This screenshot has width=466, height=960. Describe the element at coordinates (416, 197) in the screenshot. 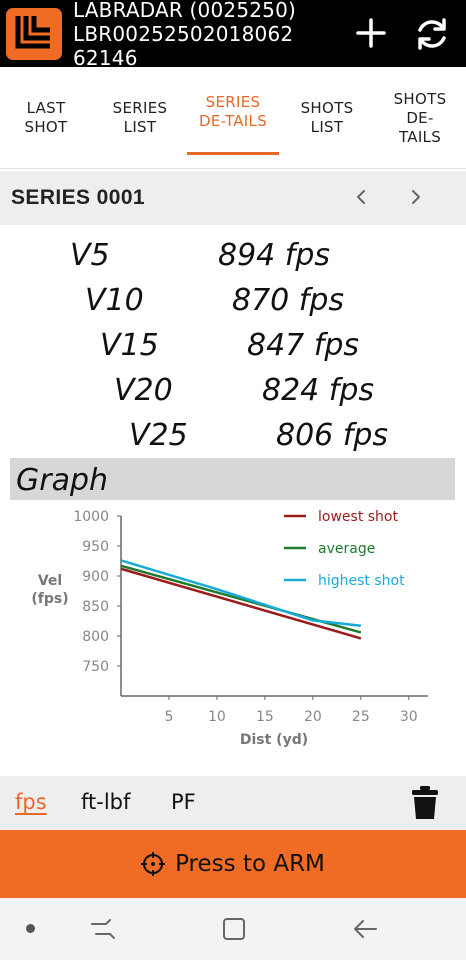

I see `chevron-right-icon` at that location.